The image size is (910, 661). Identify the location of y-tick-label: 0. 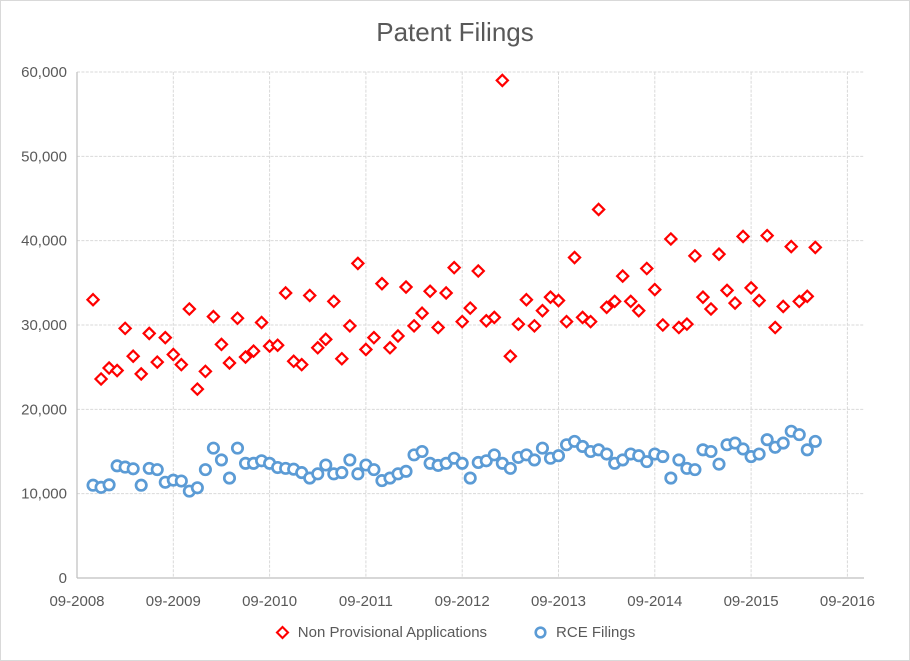
(63, 578).